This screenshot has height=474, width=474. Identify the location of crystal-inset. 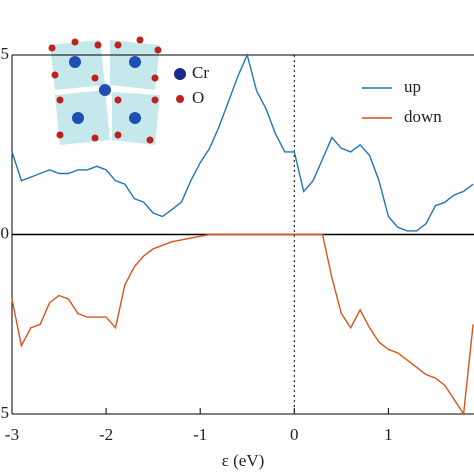
(117, 90).